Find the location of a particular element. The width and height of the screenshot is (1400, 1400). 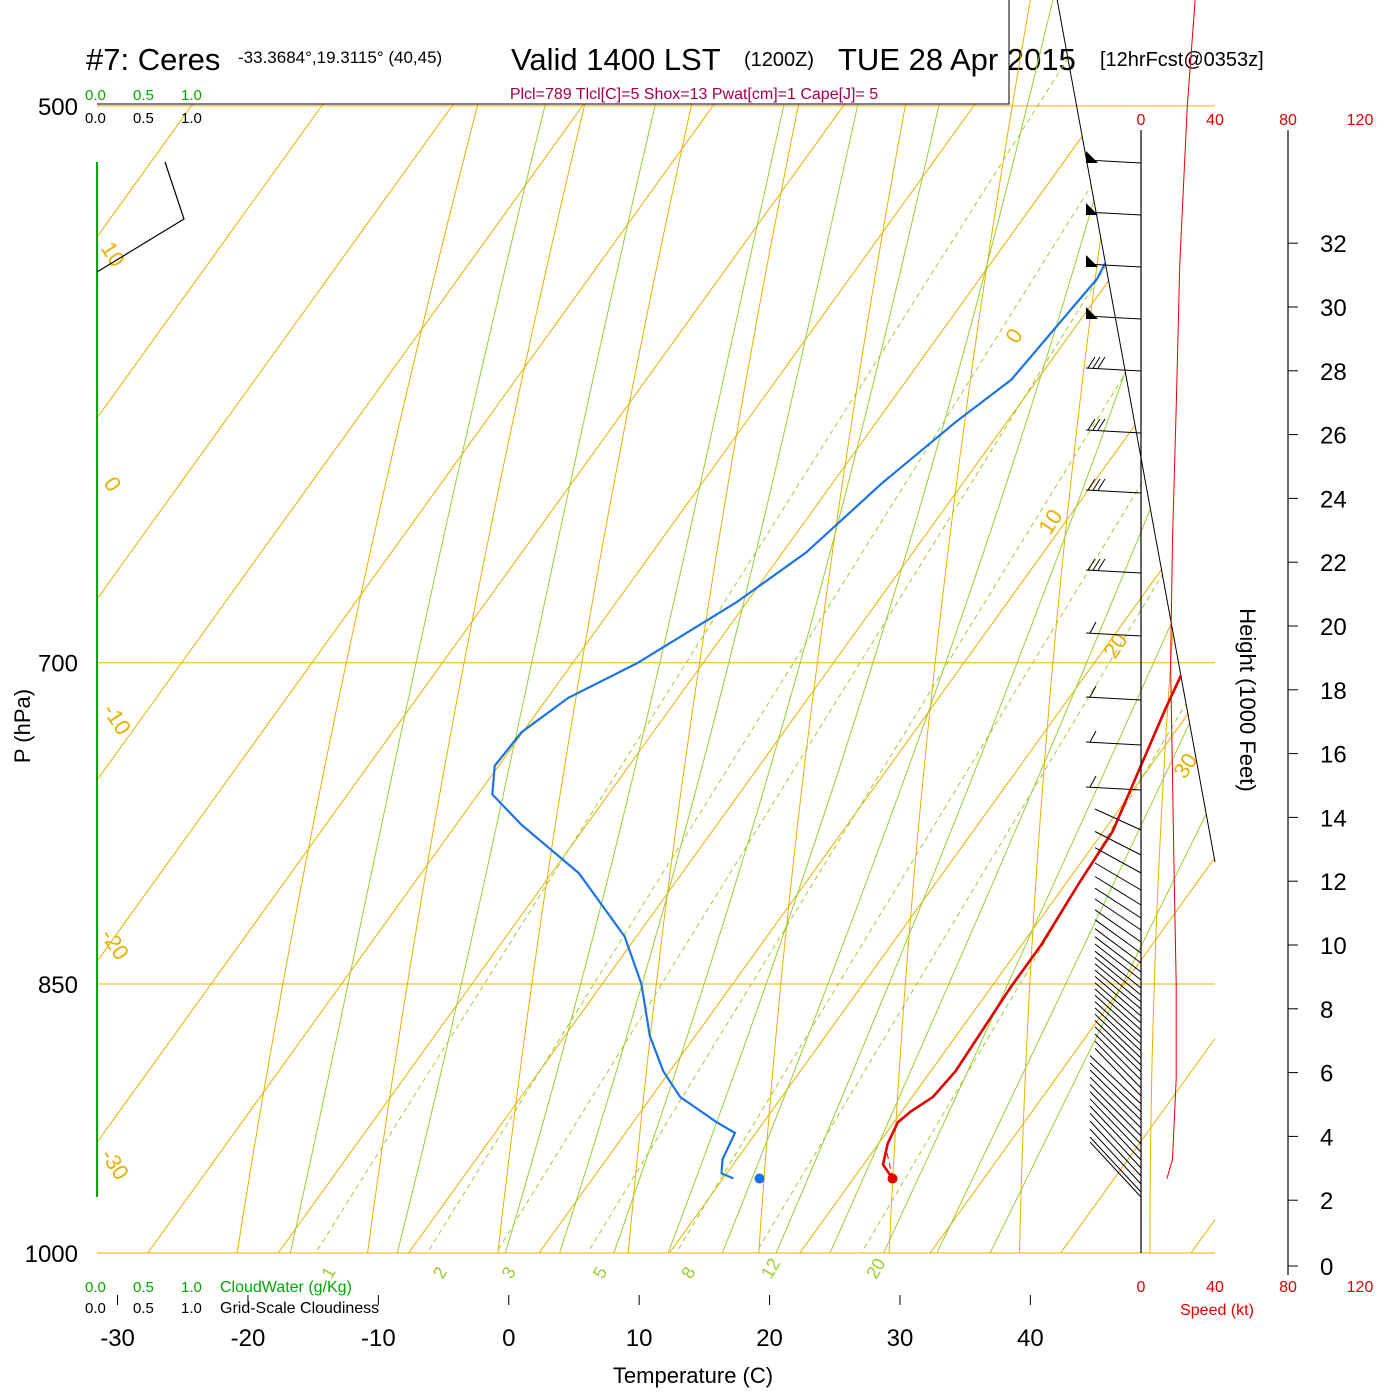

isotherm-label: 0 is located at coordinates (113, 484).